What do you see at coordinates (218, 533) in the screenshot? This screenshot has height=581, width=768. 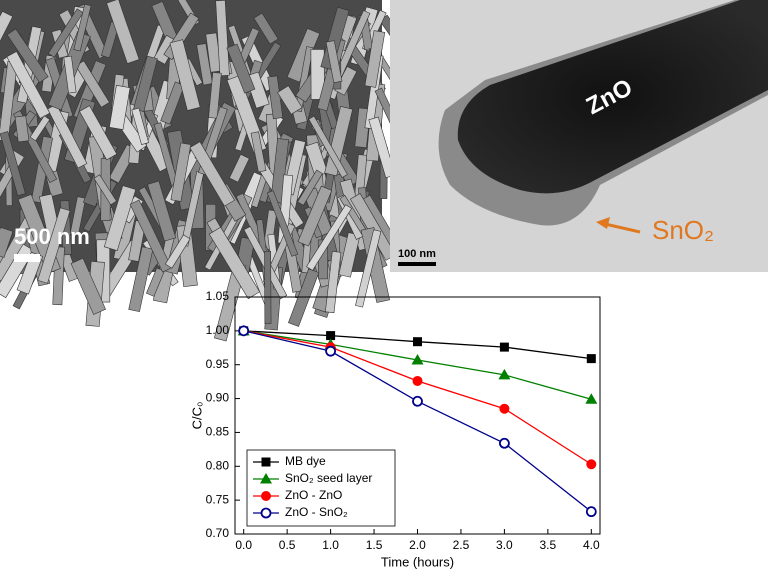 I see `y-tick-label: 0.70` at bounding box center [218, 533].